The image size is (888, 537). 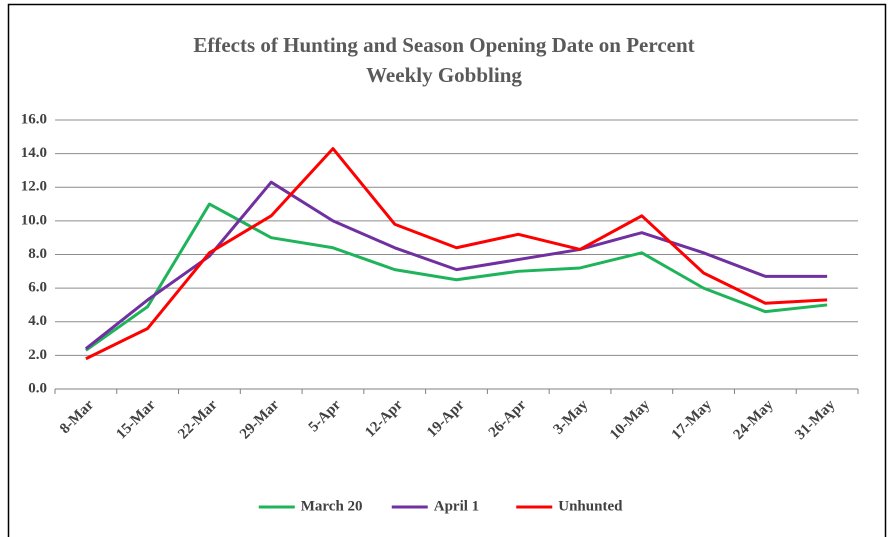 What do you see at coordinates (34, 153) in the screenshot?
I see `y-tick-label: 14.0` at bounding box center [34, 153].